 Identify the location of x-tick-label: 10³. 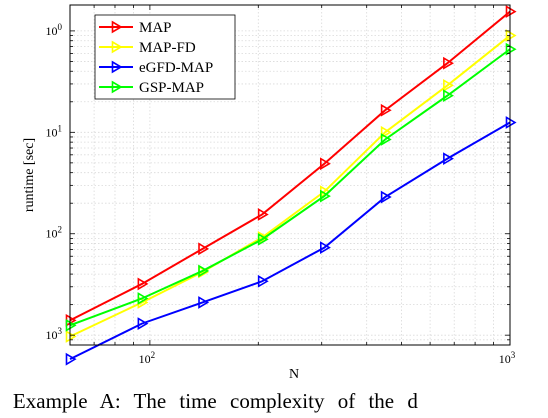
(507, 358).